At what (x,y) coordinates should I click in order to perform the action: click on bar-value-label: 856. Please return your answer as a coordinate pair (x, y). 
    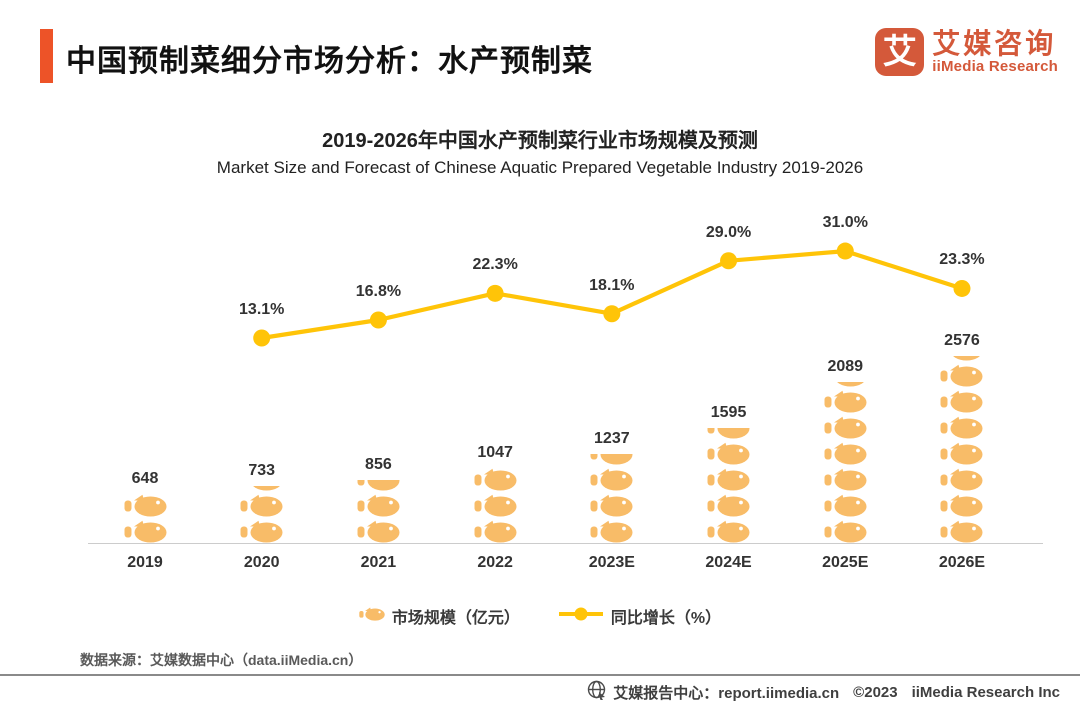
    Looking at the image, I should click on (378, 464).